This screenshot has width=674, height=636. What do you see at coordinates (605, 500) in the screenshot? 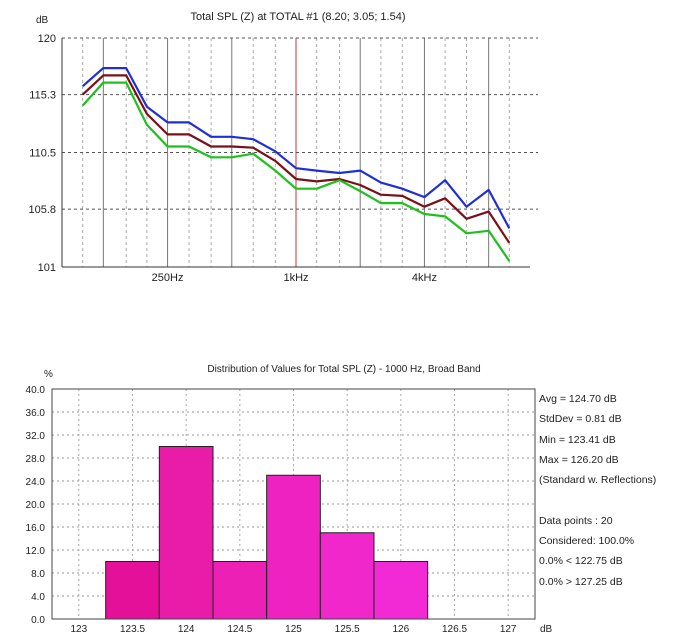
I see `stat-line` at bounding box center [605, 500].